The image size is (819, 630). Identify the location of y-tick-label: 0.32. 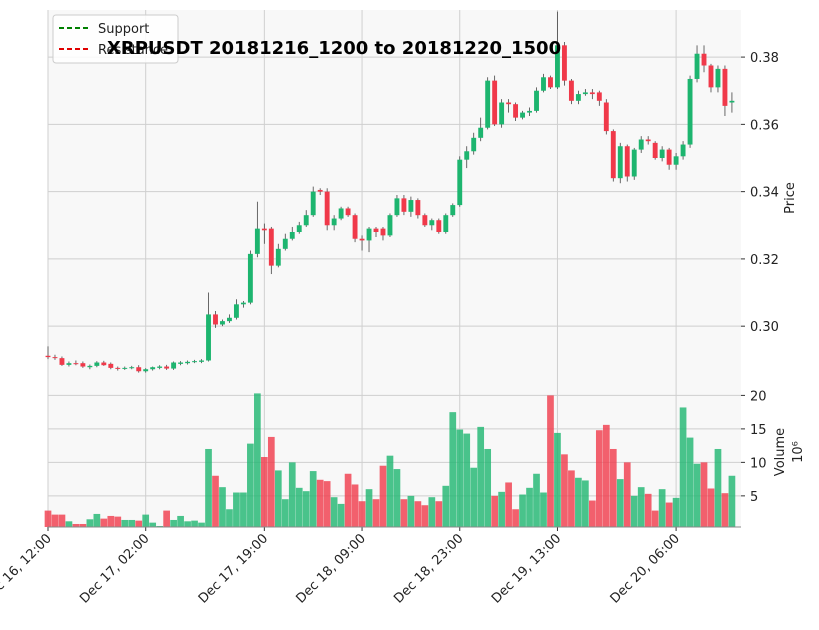
(764, 260).